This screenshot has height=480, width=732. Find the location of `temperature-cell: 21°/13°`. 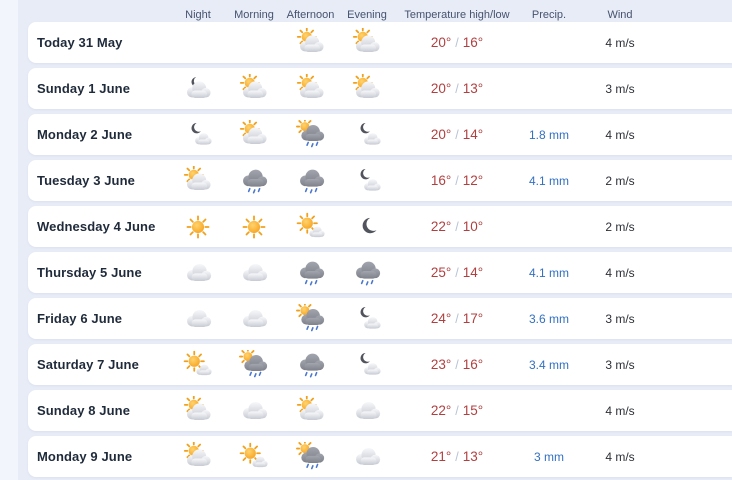

temperature-cell: 21°/13° is located at coordinates (457, 456).